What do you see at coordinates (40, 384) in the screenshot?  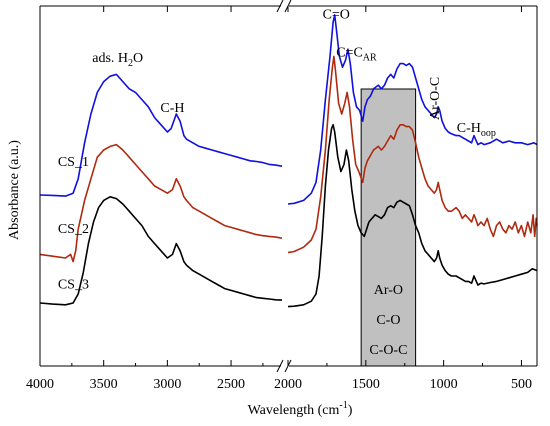 I see `x-tick-label: 4000` at bounding box center [40, 384].